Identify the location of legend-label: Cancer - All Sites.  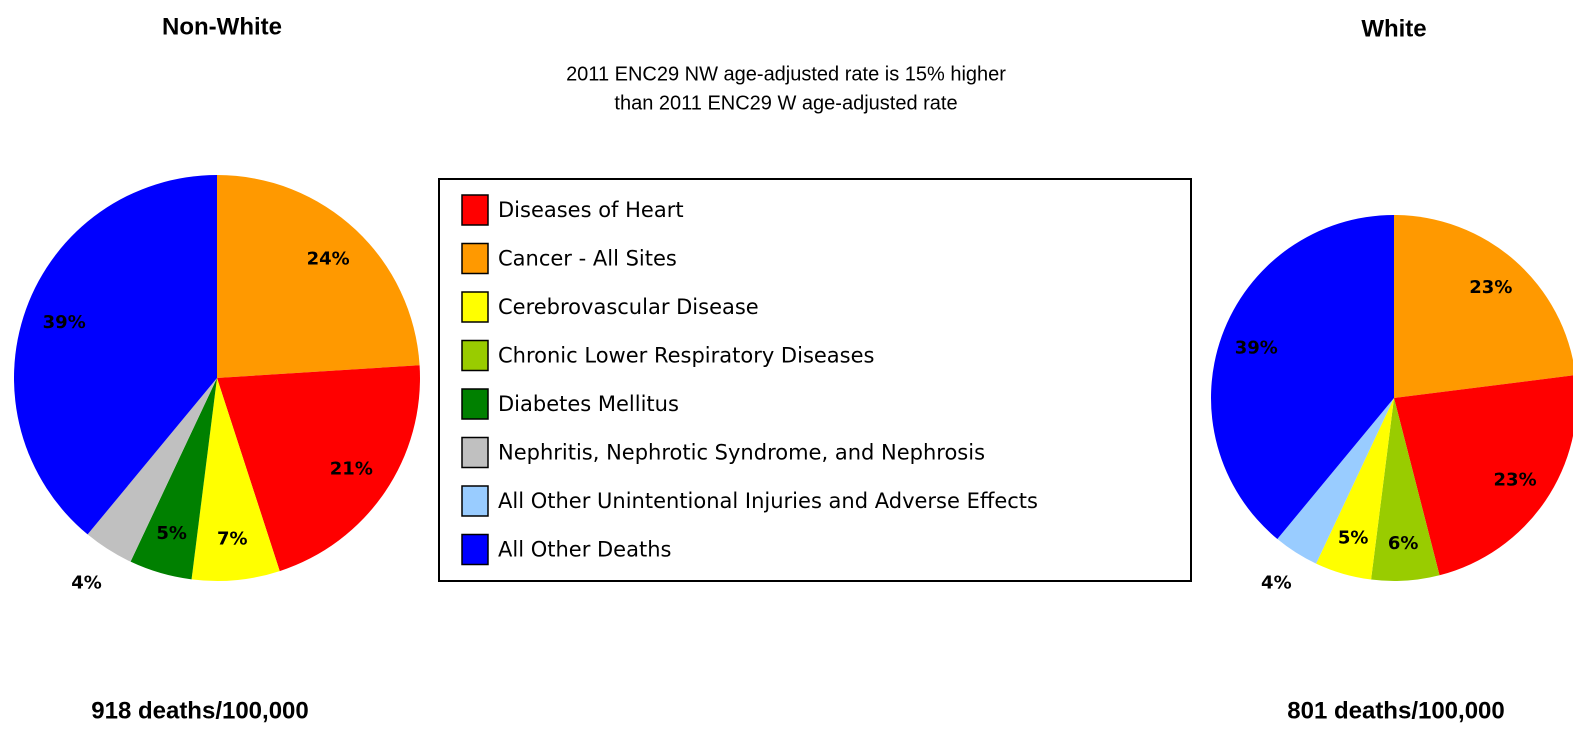
(587, 259).